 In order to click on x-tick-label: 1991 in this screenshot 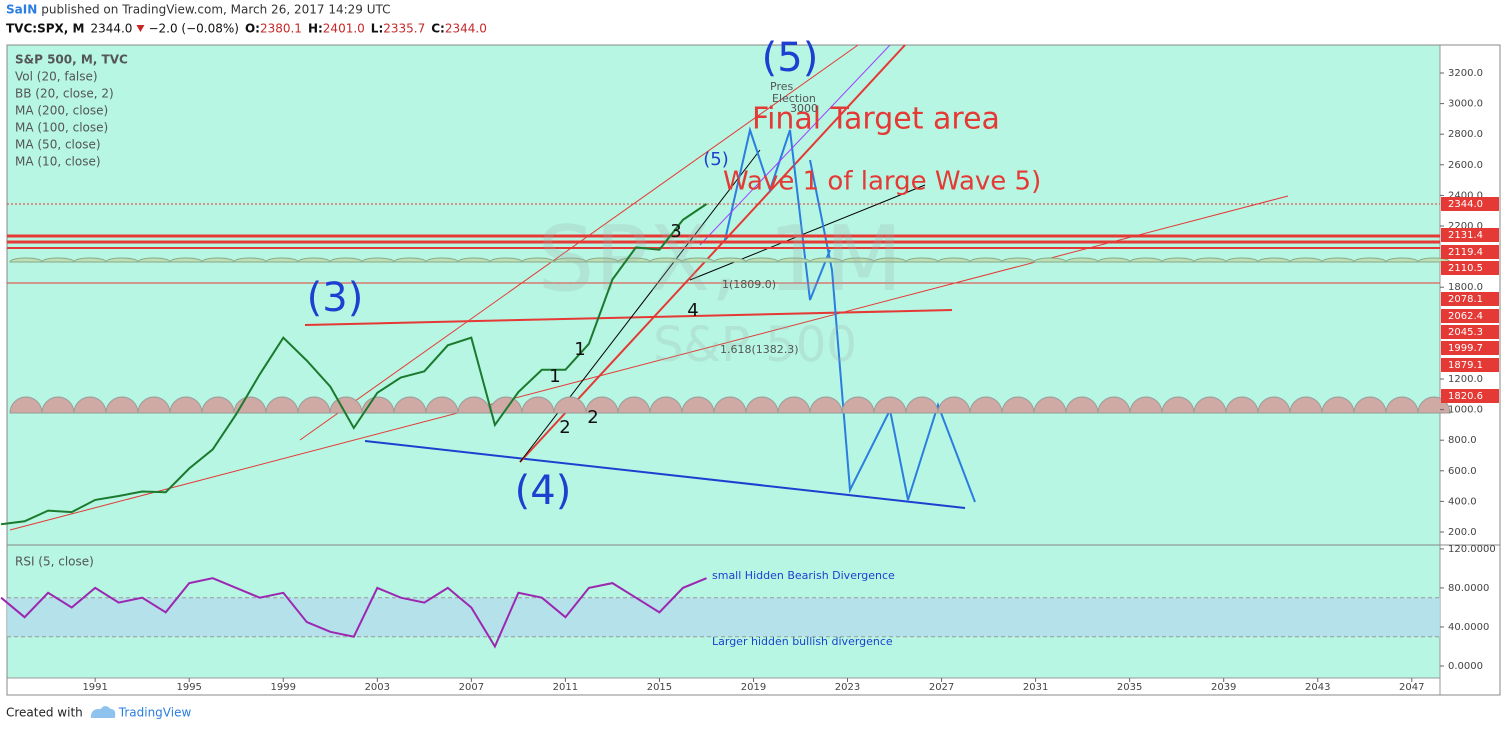, I will do `click(94, 687)`.